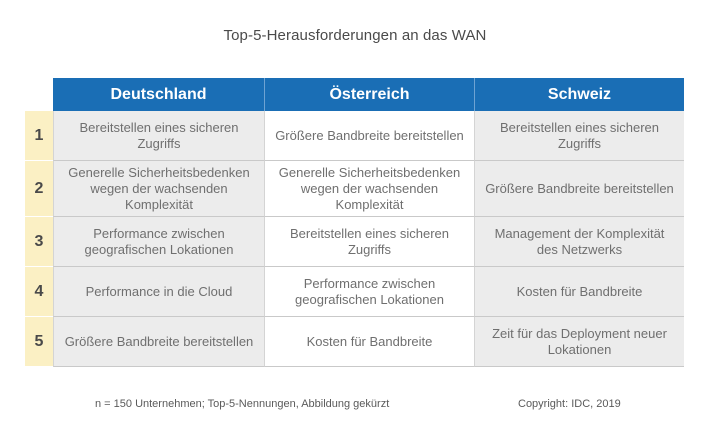 The height and width of the screenshot is (438, 710). I want to click on cell-5-schweiz: Zeit für das Deployment neuer Lokationen, so click(579, 342).